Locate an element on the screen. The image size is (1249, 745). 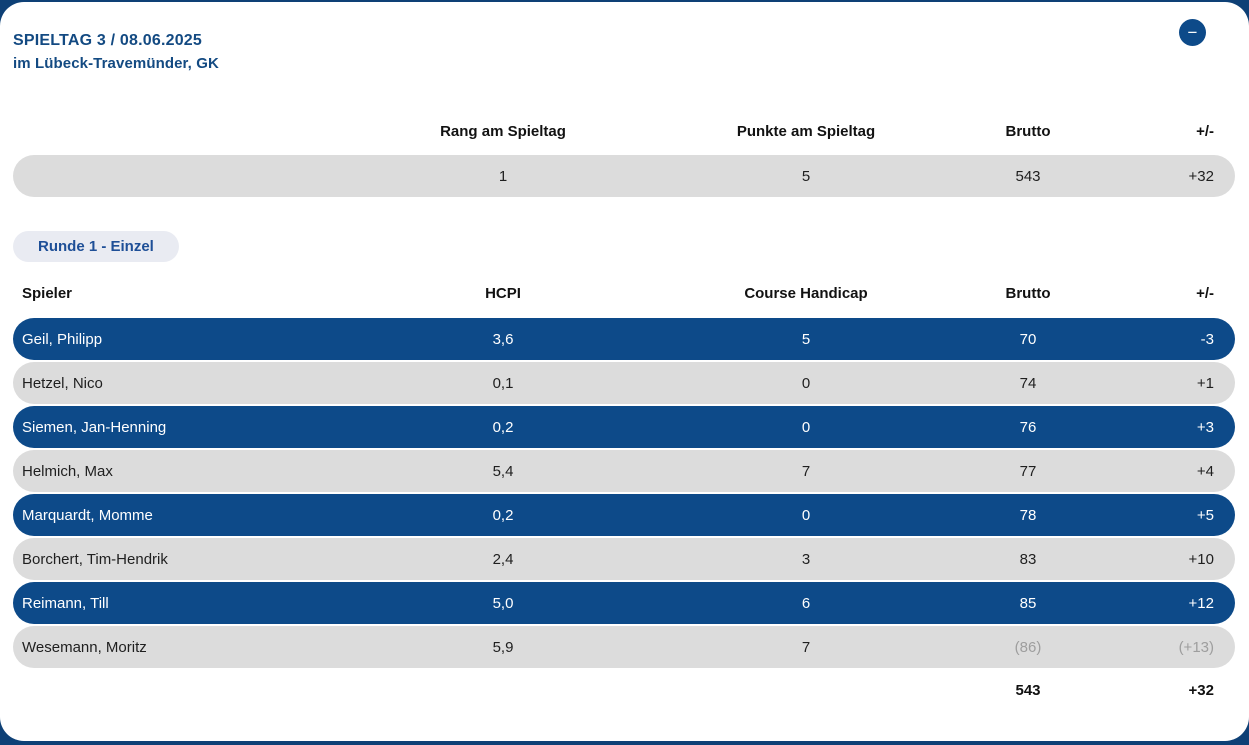
player-row: Borchert, Tim-Hendrik 2,4 3 83 +10 is located at coordinates (624, 559).